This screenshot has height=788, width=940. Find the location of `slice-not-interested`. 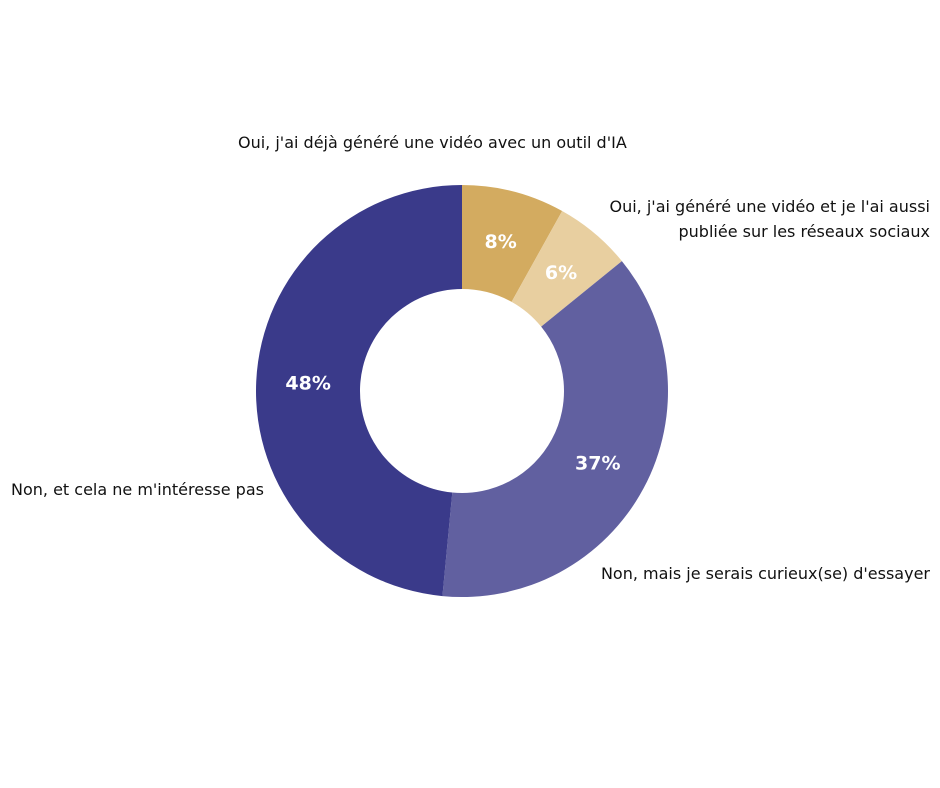

slice-not-interested is located at coordinates (358, 391).